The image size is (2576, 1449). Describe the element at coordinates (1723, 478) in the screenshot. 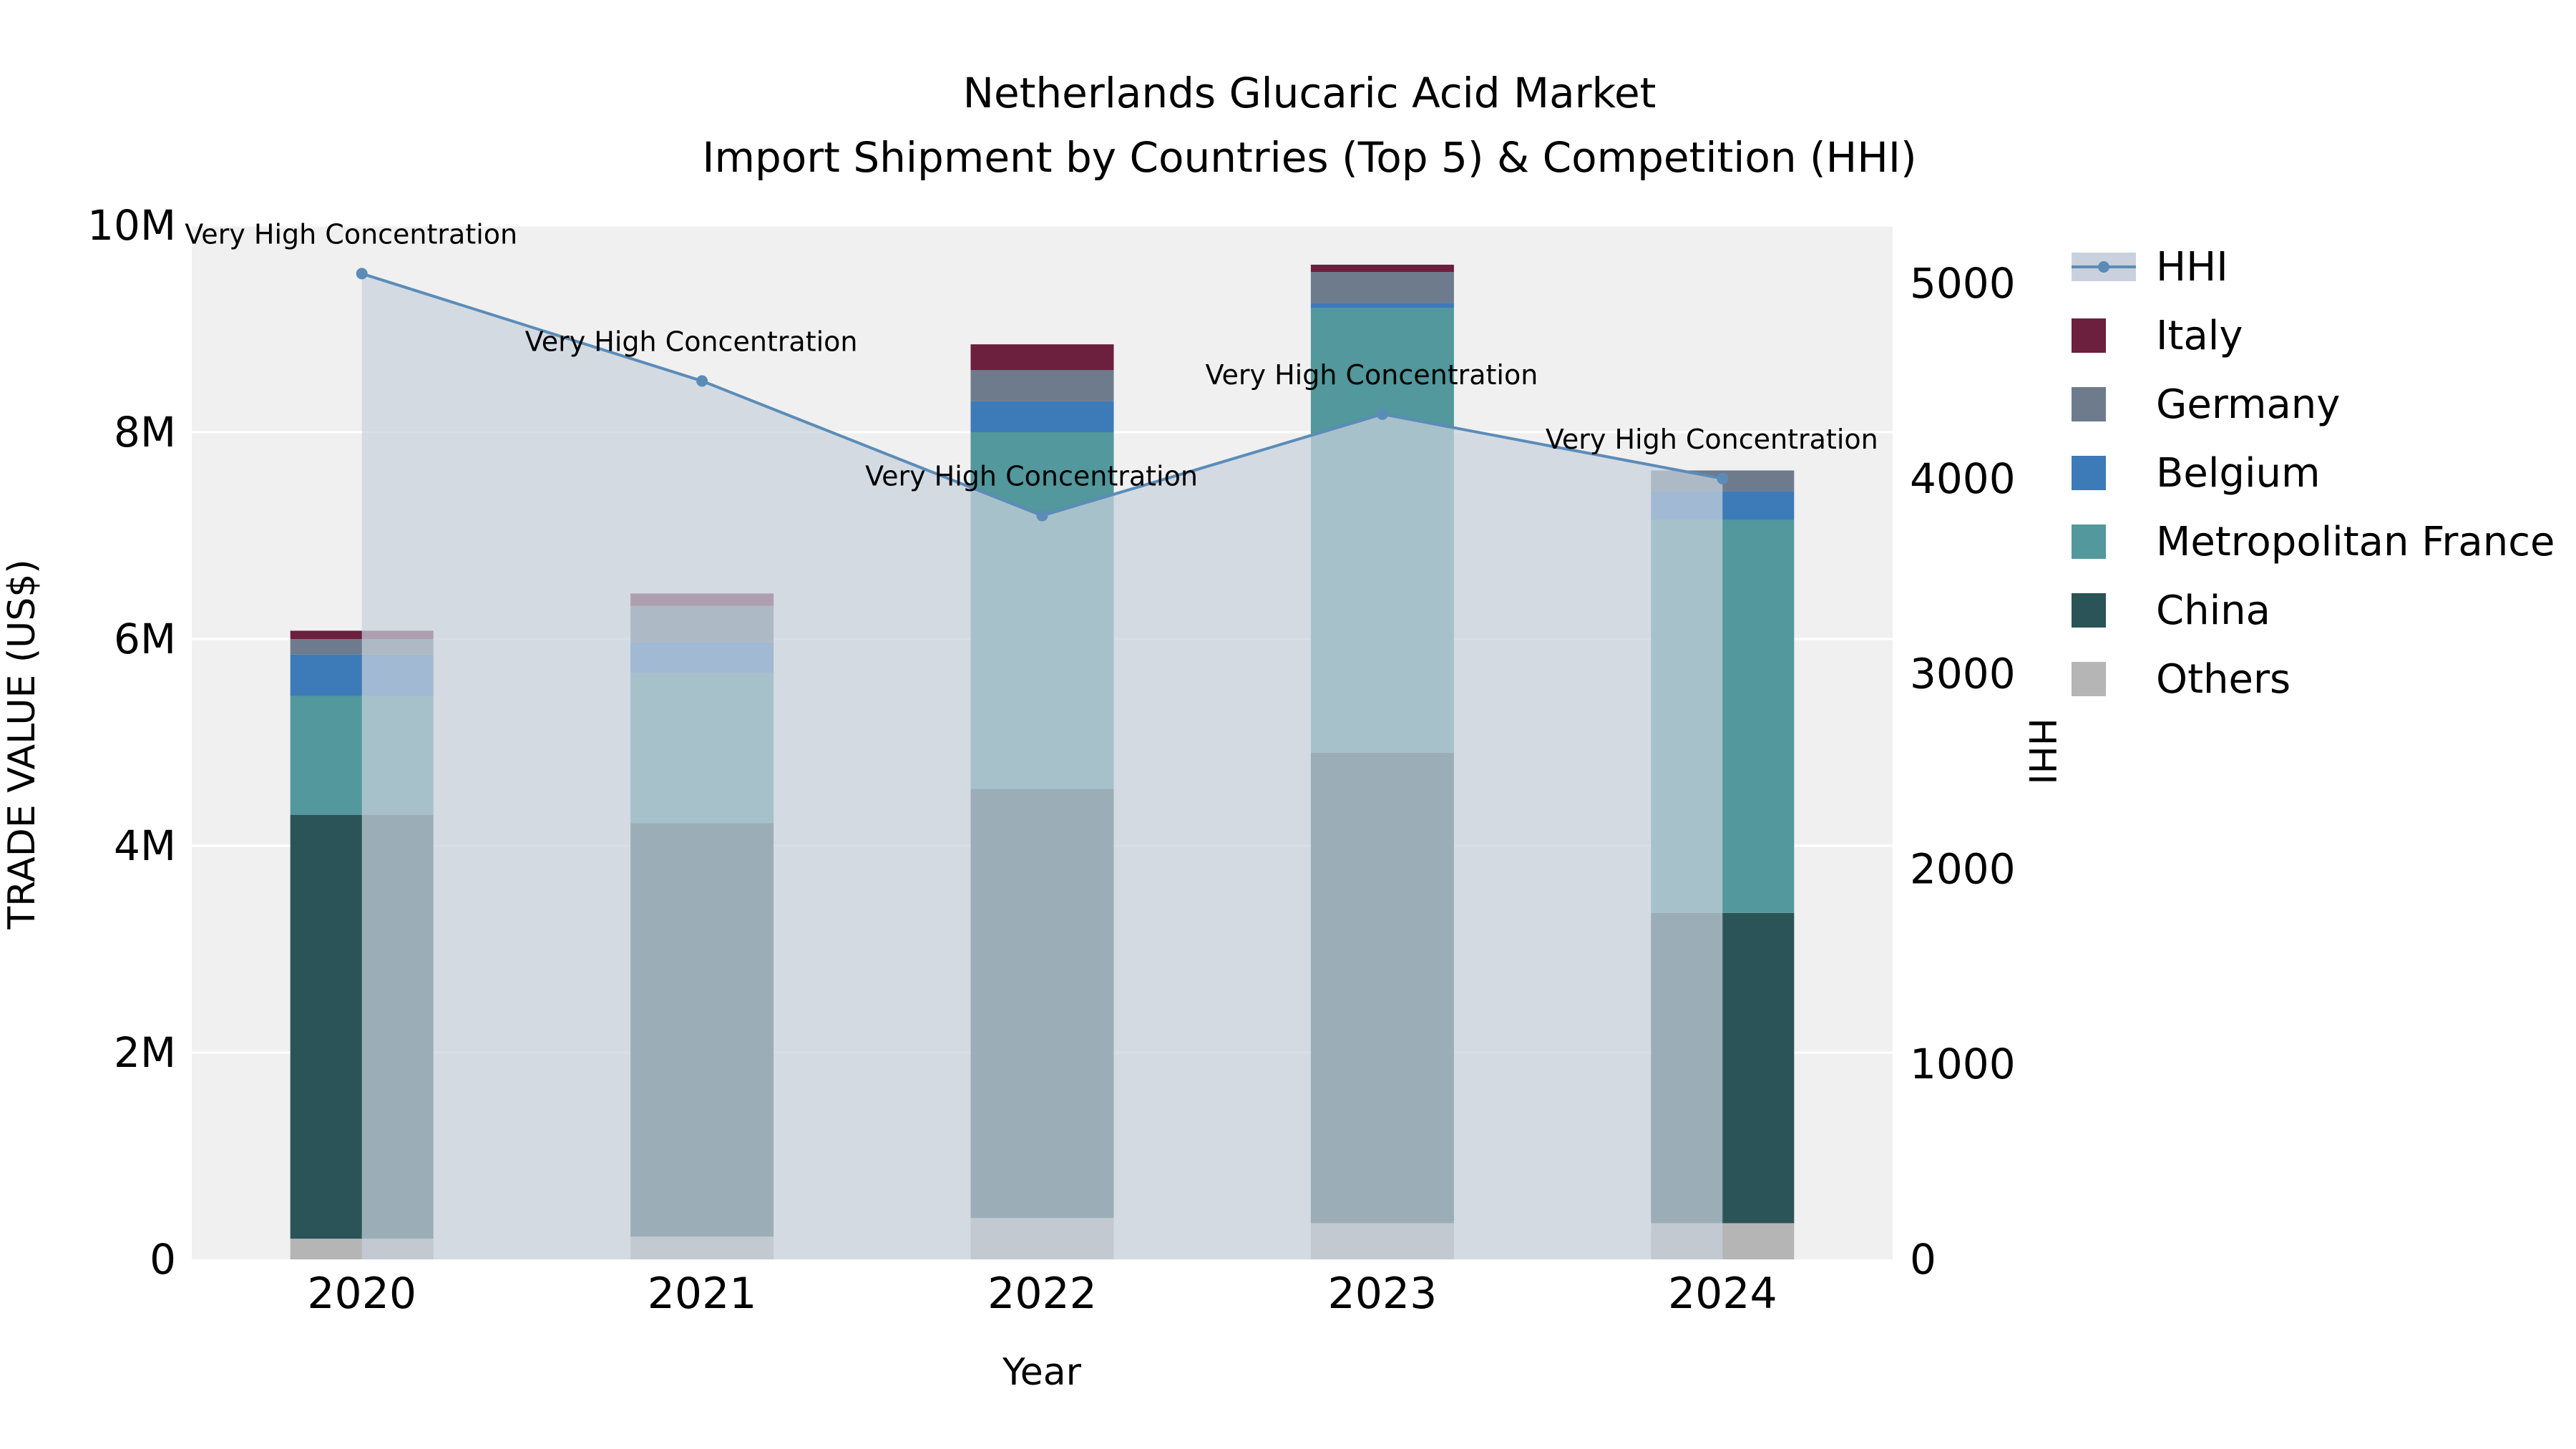

I see `hhi-marker-2024` at that location.